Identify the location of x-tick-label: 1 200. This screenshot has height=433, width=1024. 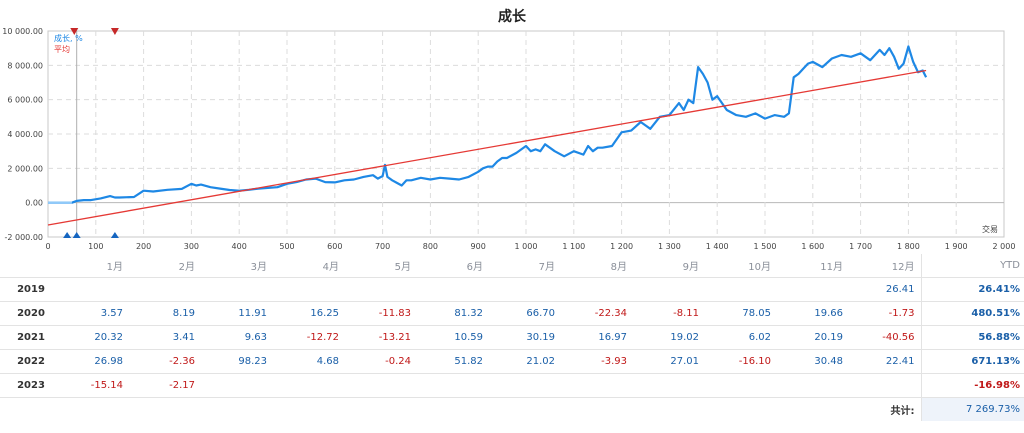
(621, 246).